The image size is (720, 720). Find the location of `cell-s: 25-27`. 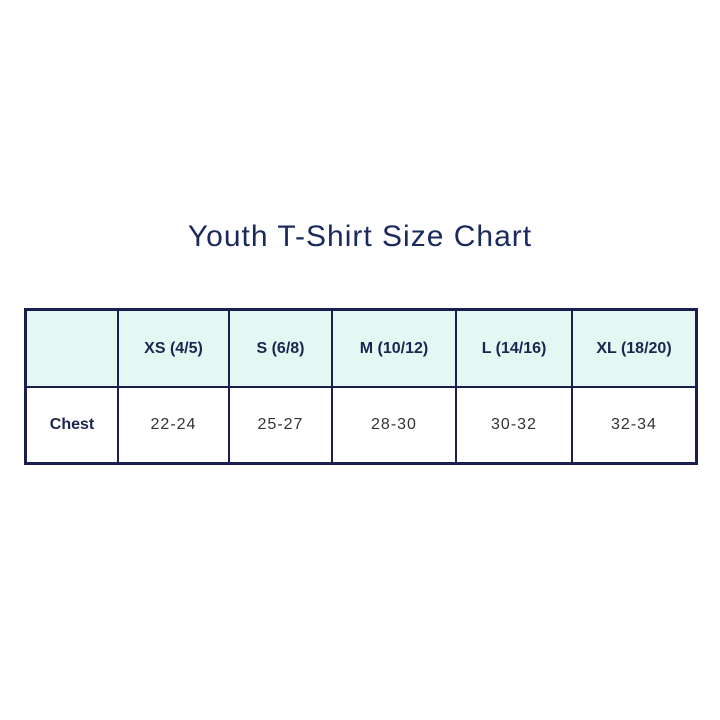

cell-s: 25-27 is located at coordinates (280, 425).